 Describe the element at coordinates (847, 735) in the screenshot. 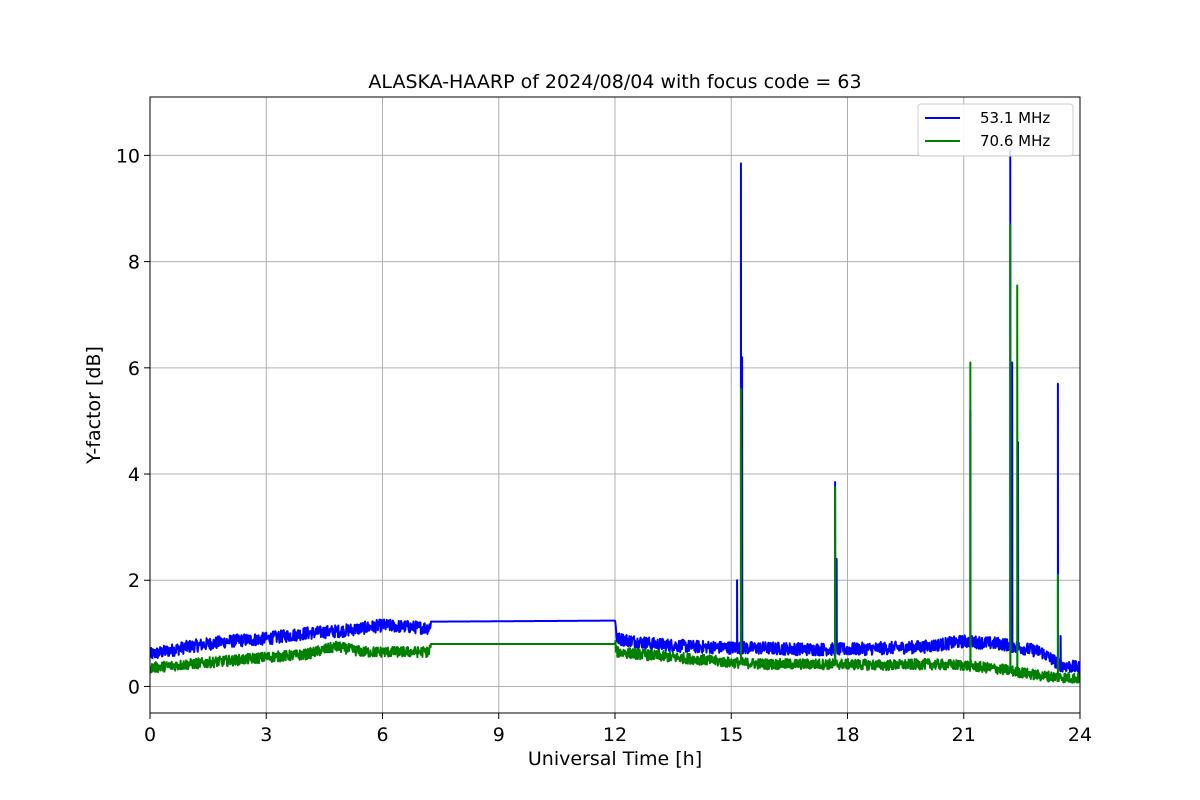

I see `x-tick-label: 18` at that location.